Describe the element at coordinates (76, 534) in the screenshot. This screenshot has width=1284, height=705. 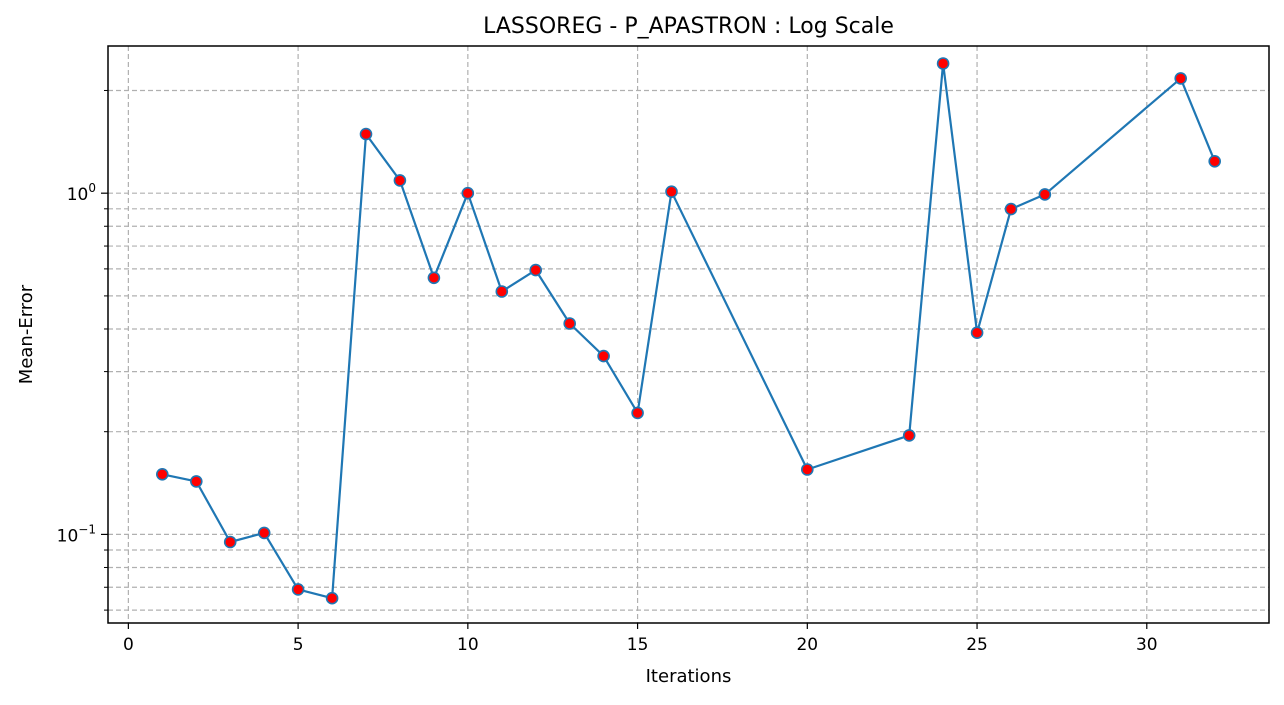
I see `y-tick-label: 10⁻¹` at that location.